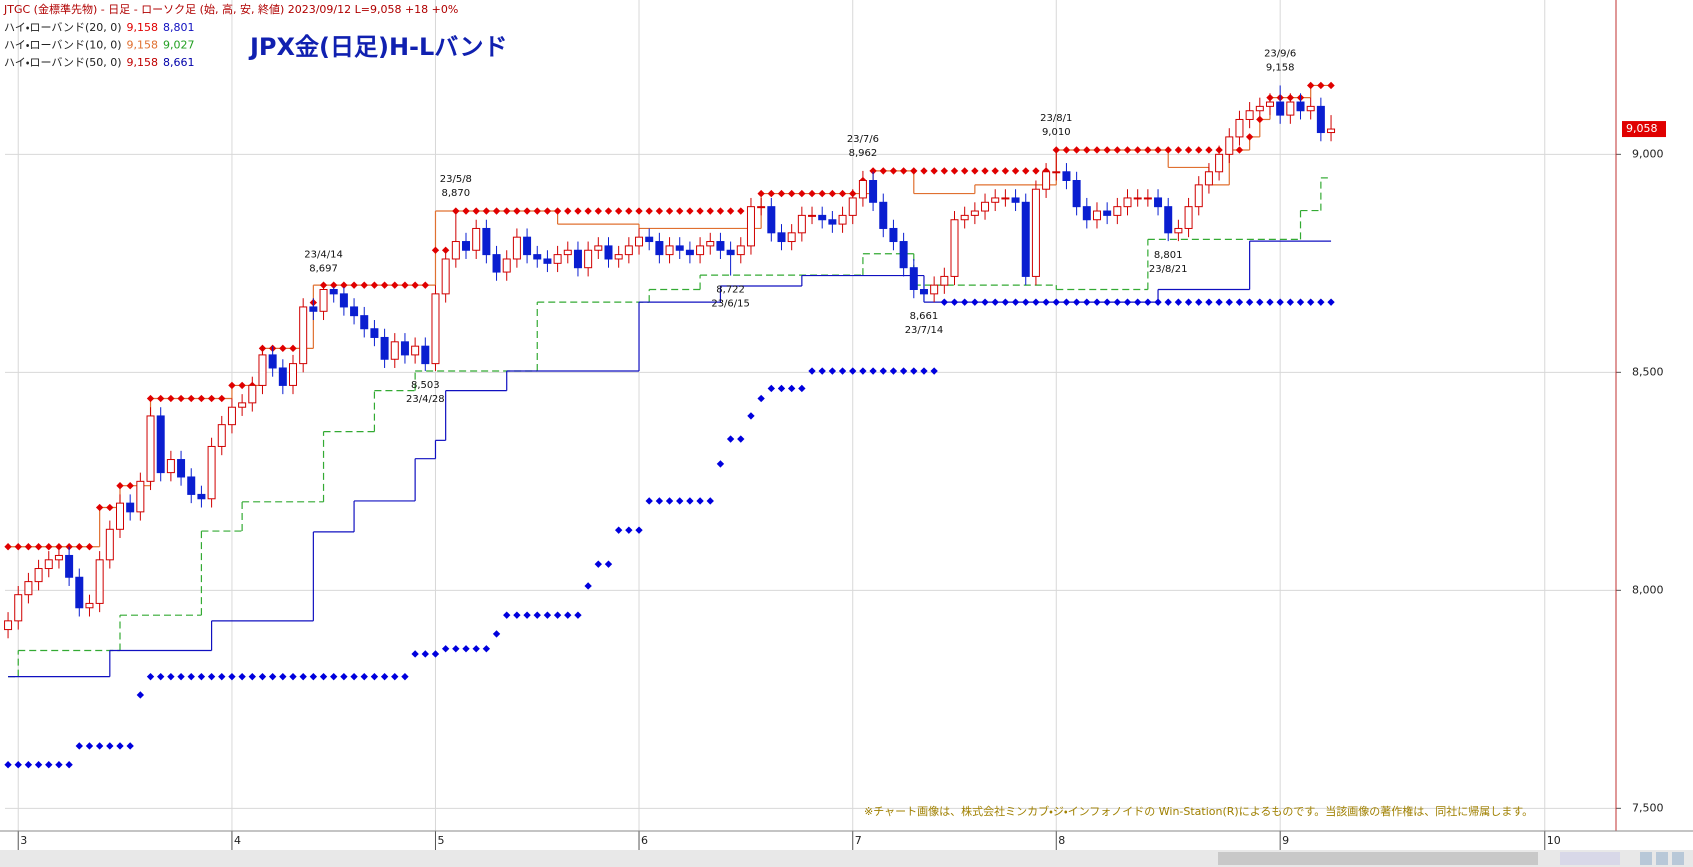 This screenshot has height=867, width=1693. What do you see at coordinates (1648, 589) in the screenshot?
I see `y-tick-label: 8,000` at bounding box center [1648, 589].